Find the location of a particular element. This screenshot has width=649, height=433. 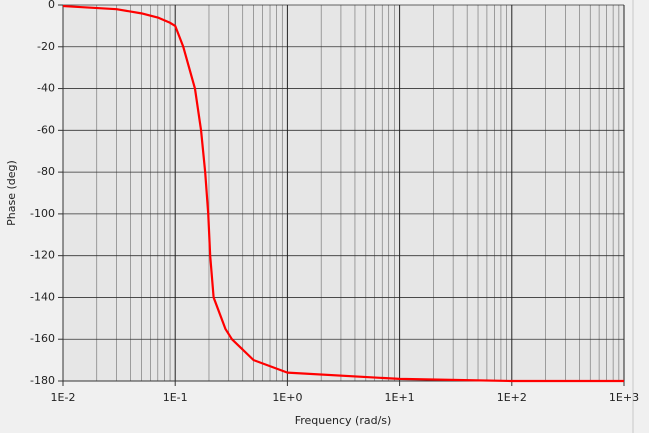

x-tick-label: 1E+3 is located at coordinates (624, 397).